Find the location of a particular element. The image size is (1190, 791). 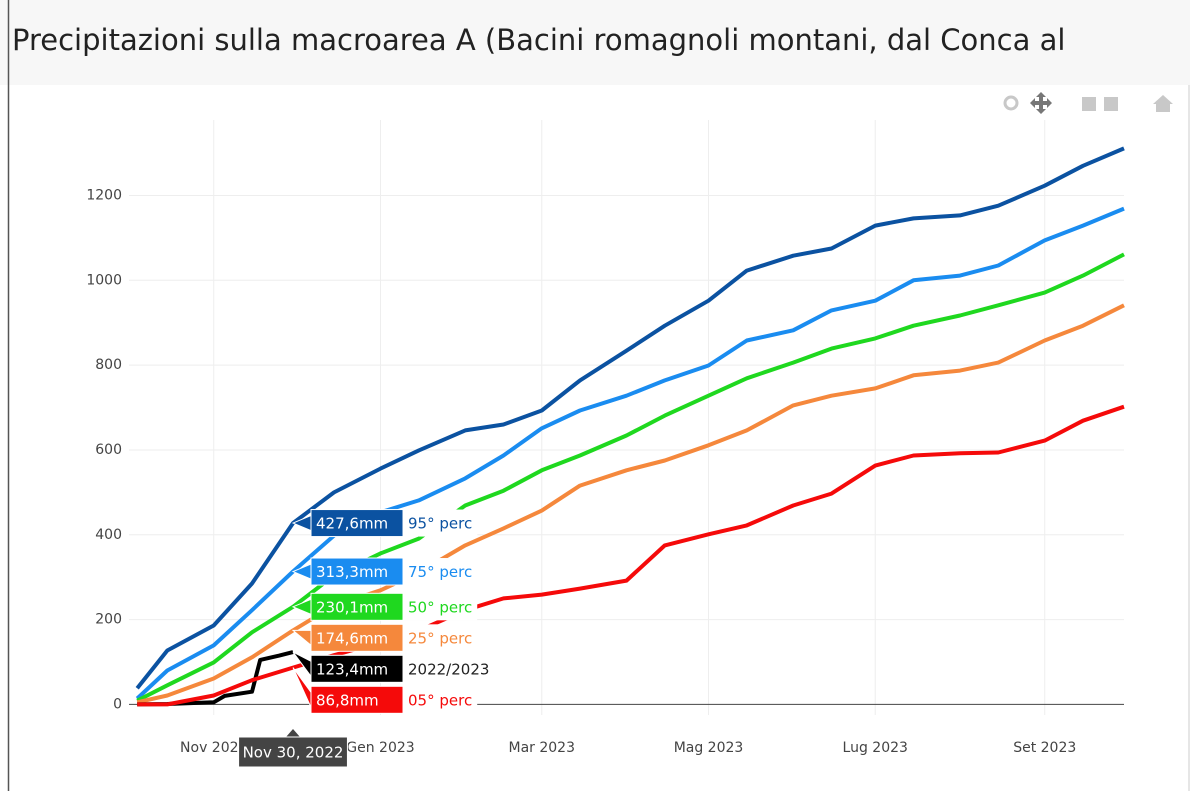

hover-name: 50° perc is located at coordinates (440, 607).